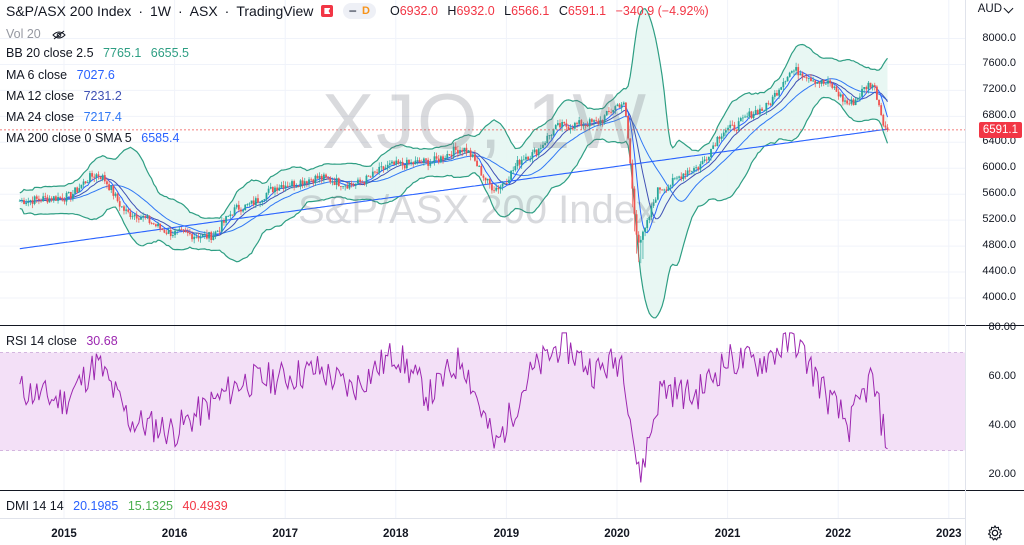 The image size is (1024, 545). Describe the element at coordinates (1002, 474) in the screenshot. I see `rsi-tick-label: 20.00` at that location.